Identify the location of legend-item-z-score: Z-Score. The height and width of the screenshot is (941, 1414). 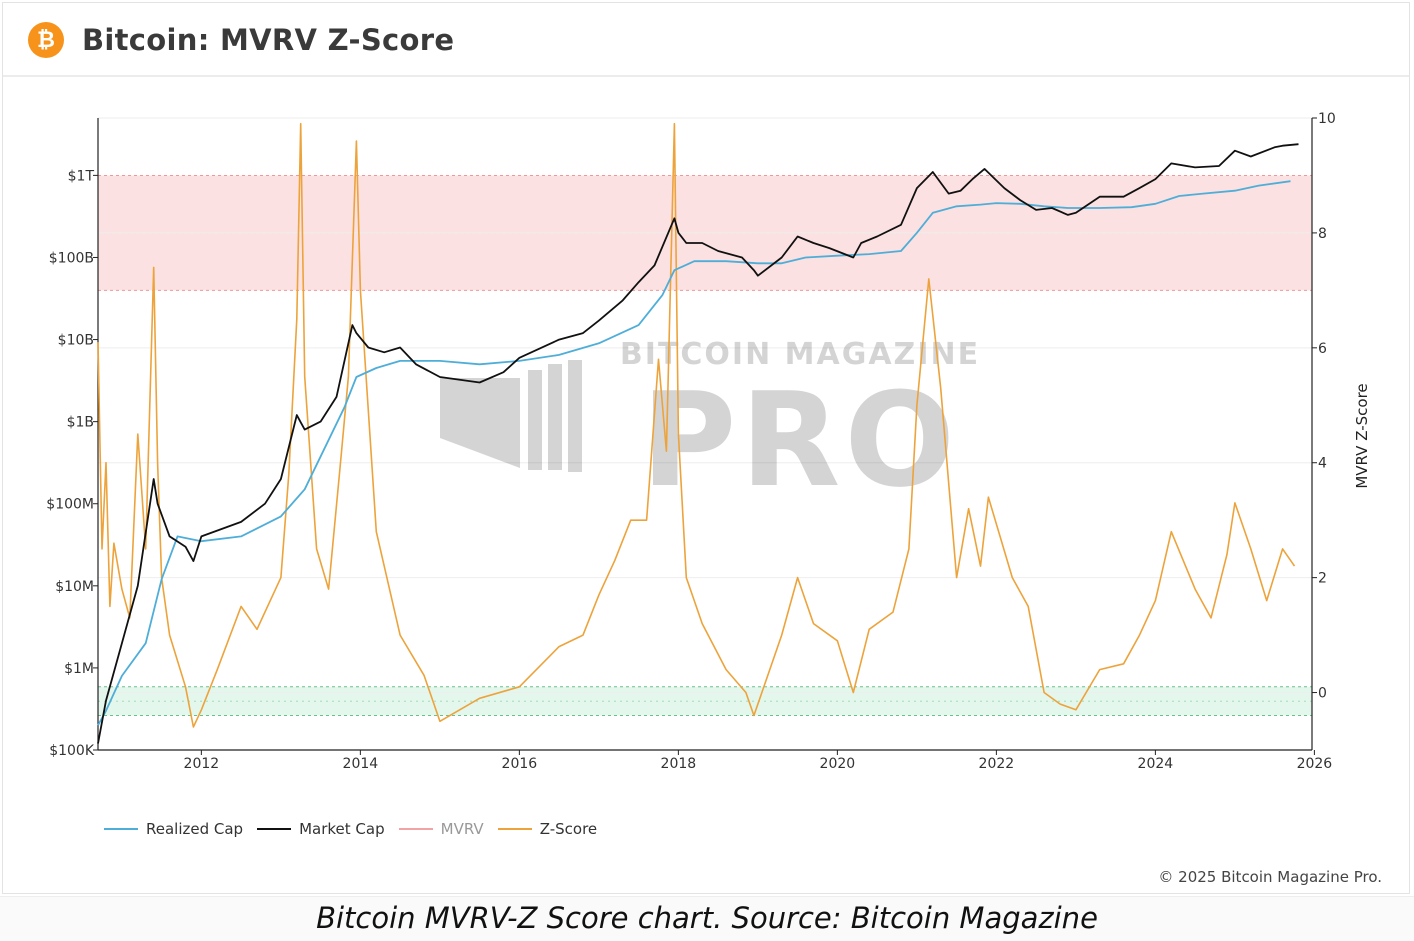
(547, 829).